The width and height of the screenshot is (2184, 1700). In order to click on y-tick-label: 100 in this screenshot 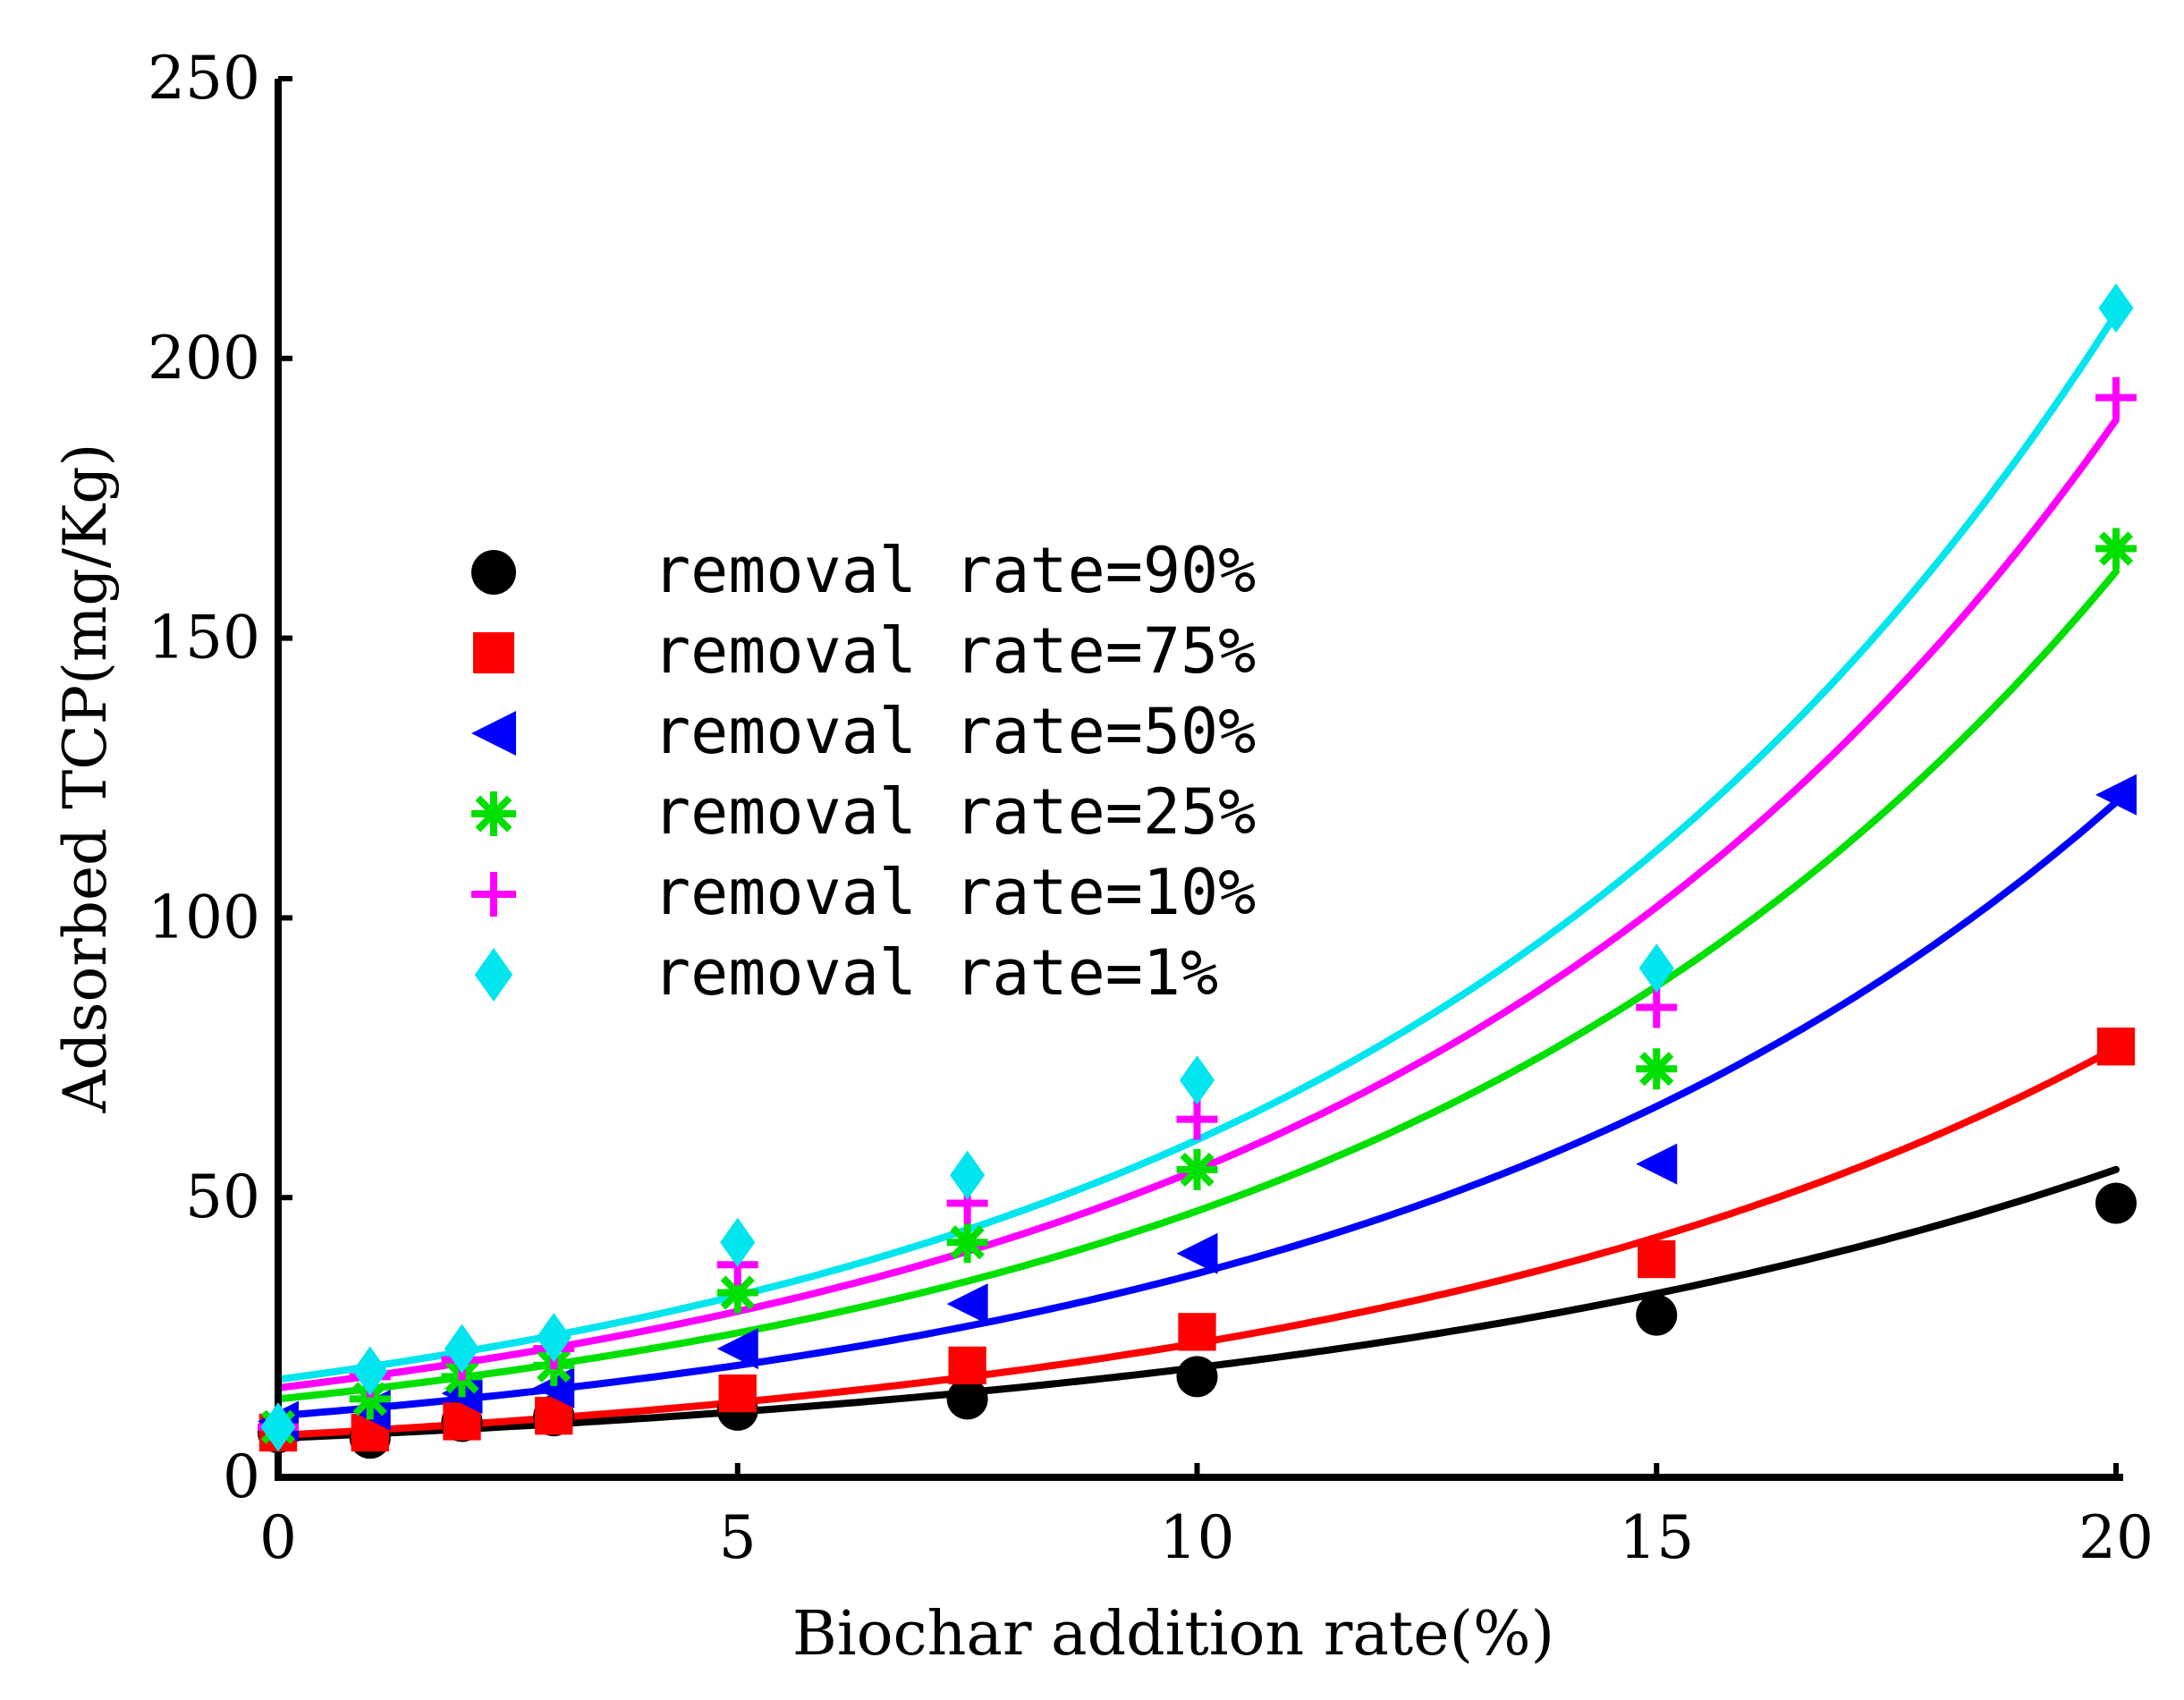, I will do `click(204, 917)`.